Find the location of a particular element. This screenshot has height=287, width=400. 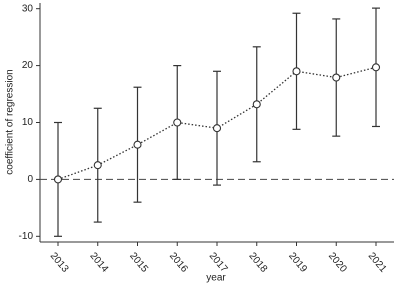

y-axis-label: coefficient of regression is located at coordinates (10, 121).